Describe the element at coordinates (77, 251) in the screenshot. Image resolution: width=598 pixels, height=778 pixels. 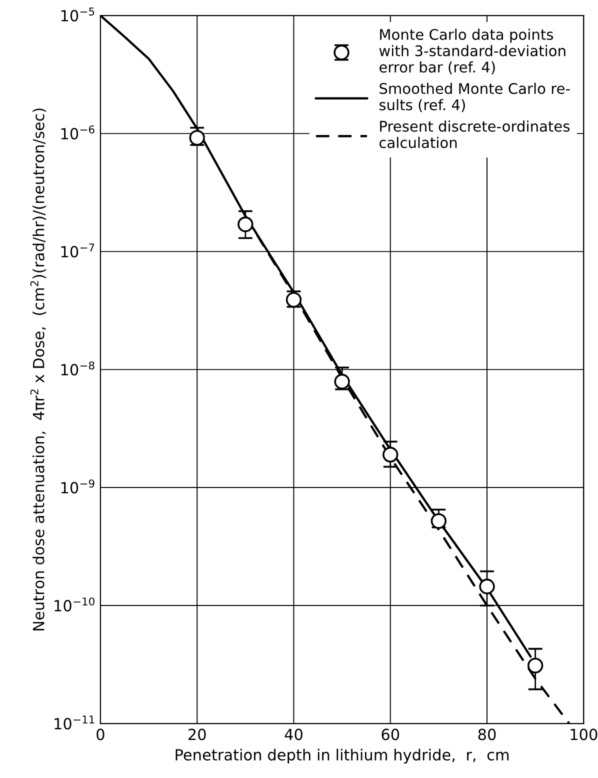
I see `y-tick-label: 10$^{−7}$` at that location.